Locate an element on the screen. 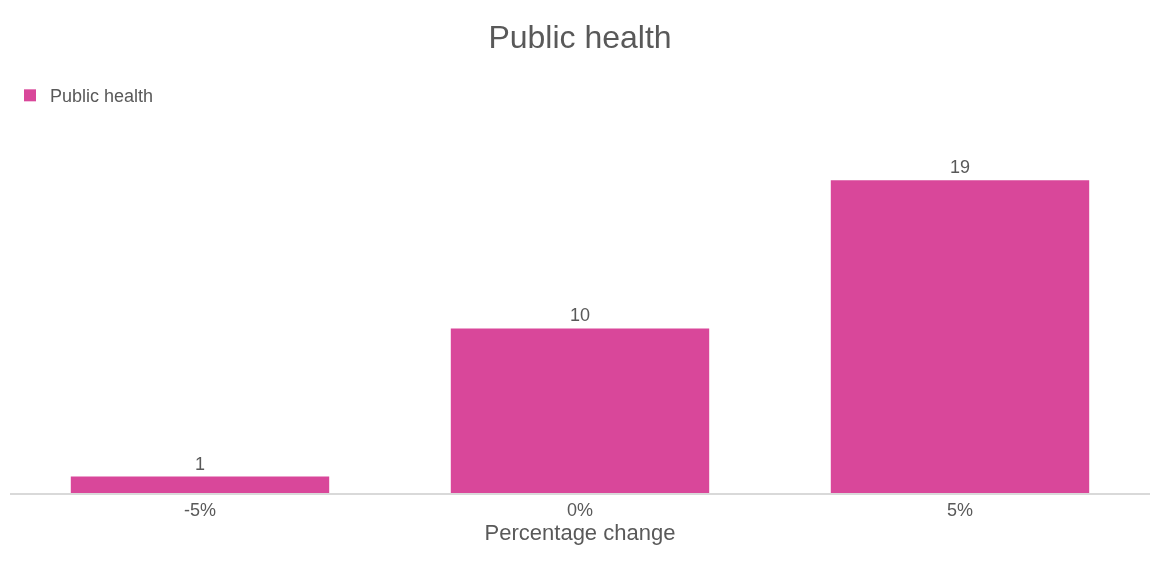  chart-title: Public health is located at coordinates (580, 36).